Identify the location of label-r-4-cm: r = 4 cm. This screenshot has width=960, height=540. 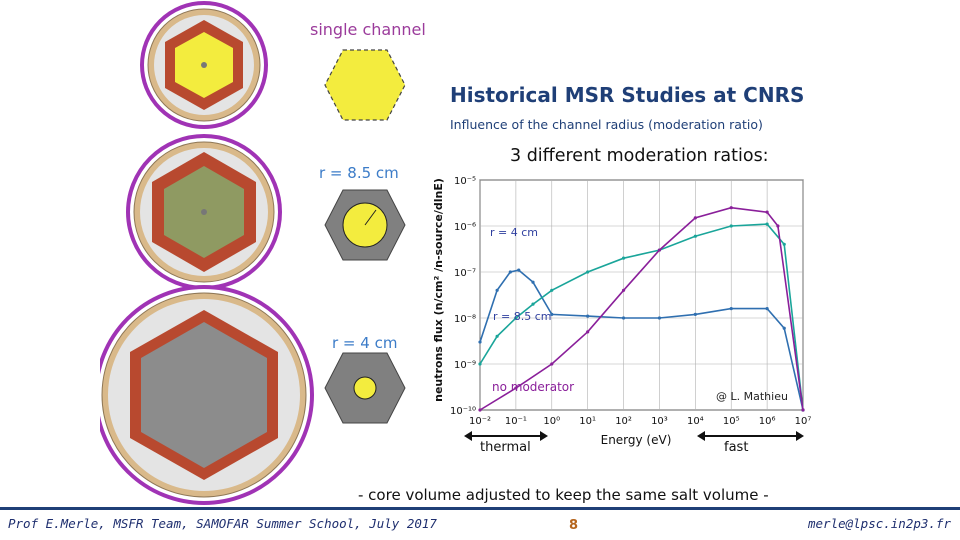
(365, 343).